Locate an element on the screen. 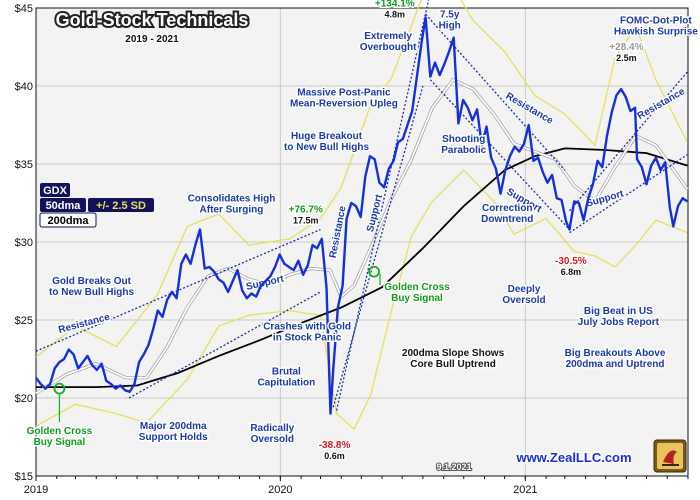 Image resolution: width=700 pixels, height=500 pixels. annotation-label: Consolidates High After Surging is located at coordinates (232, 204).